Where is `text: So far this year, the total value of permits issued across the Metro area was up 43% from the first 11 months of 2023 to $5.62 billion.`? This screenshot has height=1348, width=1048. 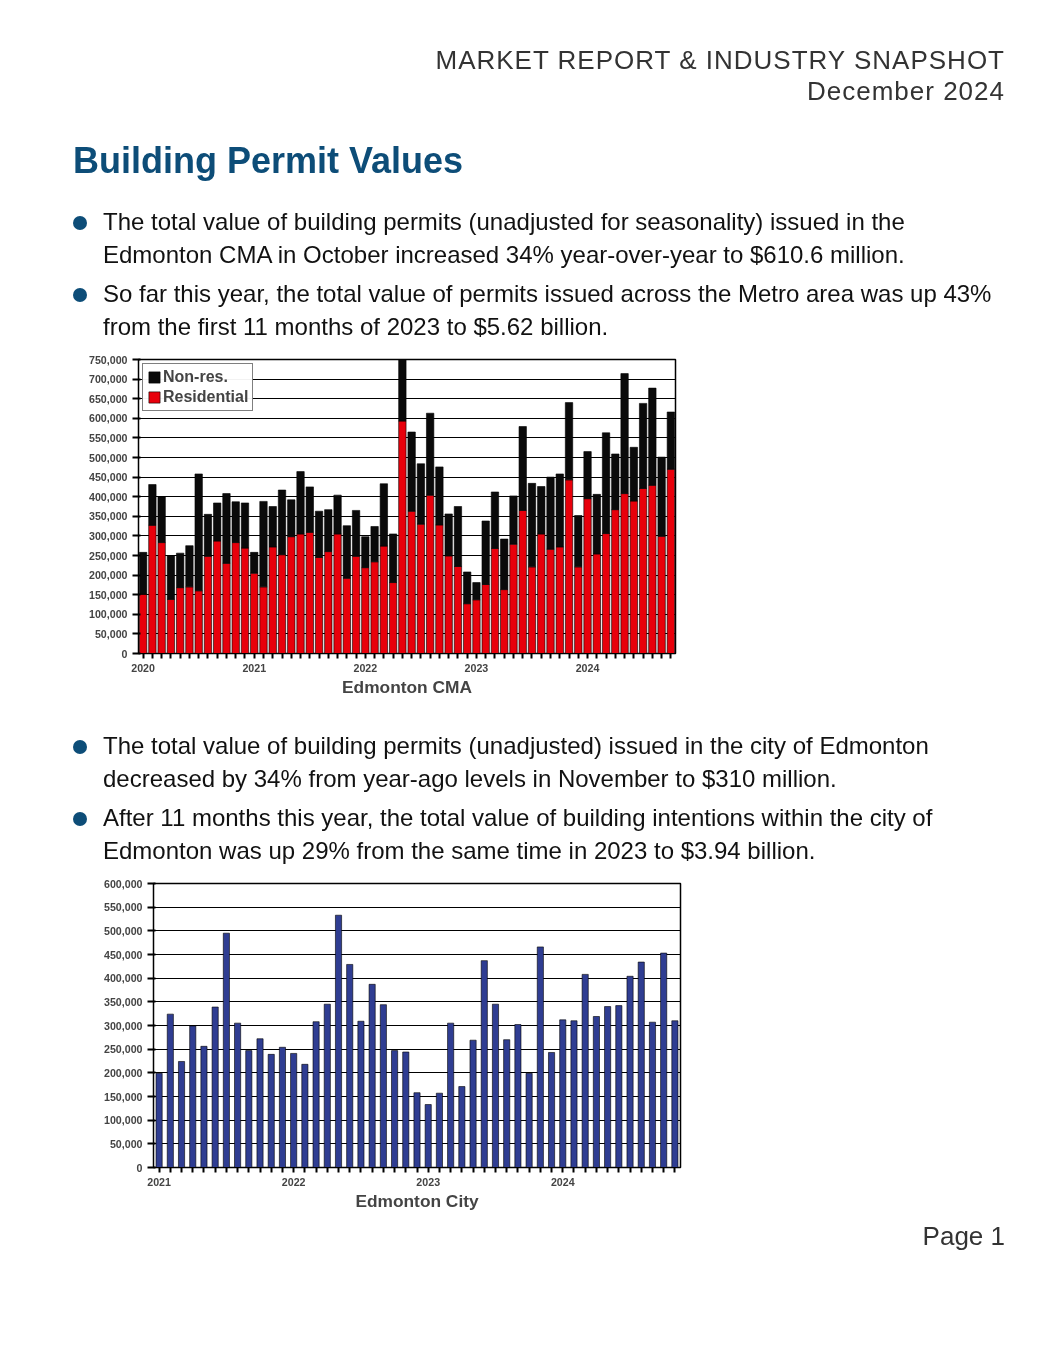 text: So far this year, the total value of permits issued across the Metro area was up 43% from the first 11 months of 2023 to $5.62 billion. is located at coordinates (548, 310).